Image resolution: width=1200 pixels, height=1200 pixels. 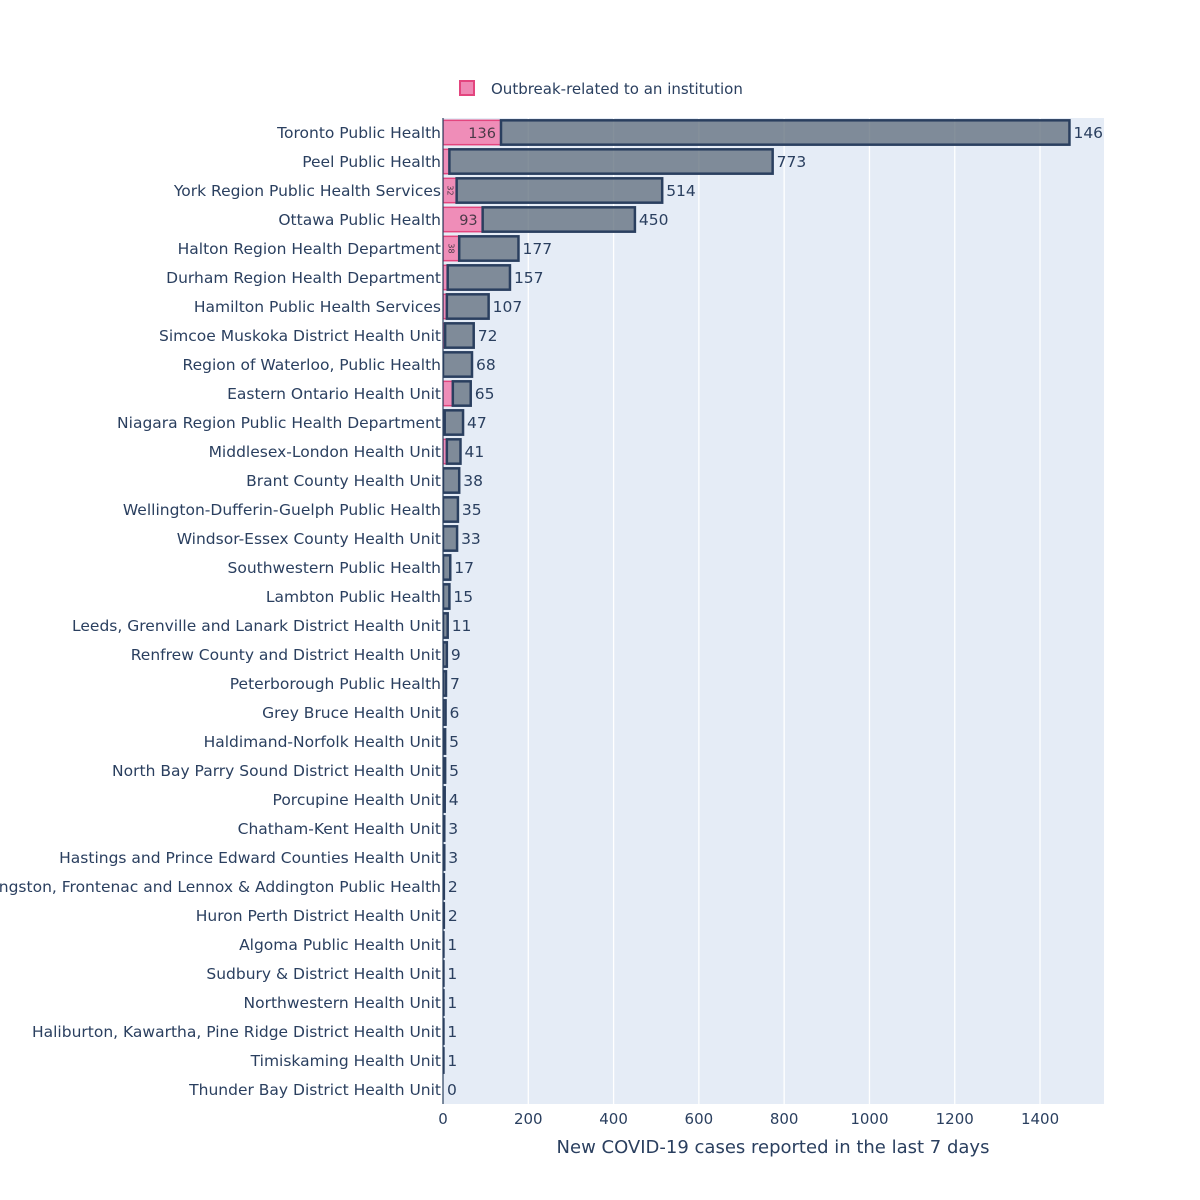 I want to click on category-label-28: Algoma Public Health Unit, so click(x=340, y=945).